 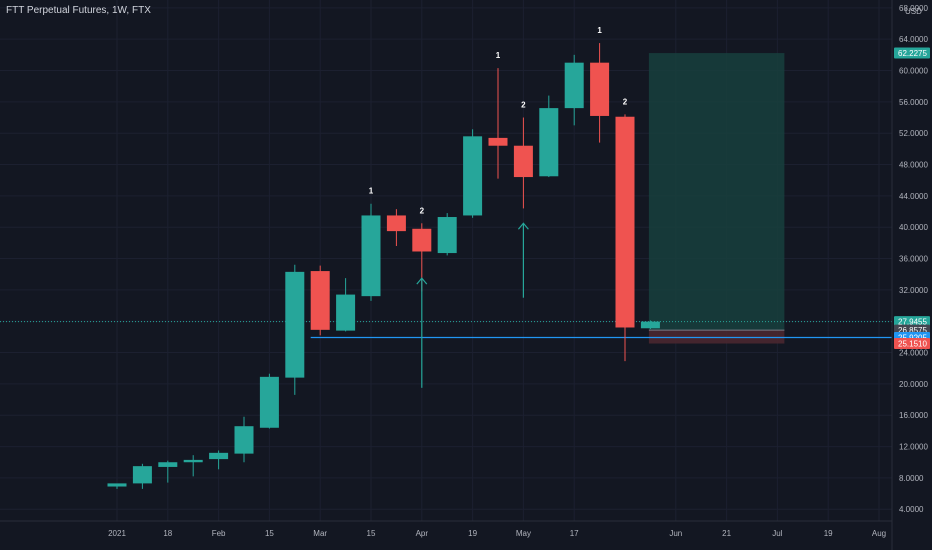 What do you see at coordinates (726, 533) in the screenshot?
I see `time-tick-label: 21` at bounding box center [726, 533].